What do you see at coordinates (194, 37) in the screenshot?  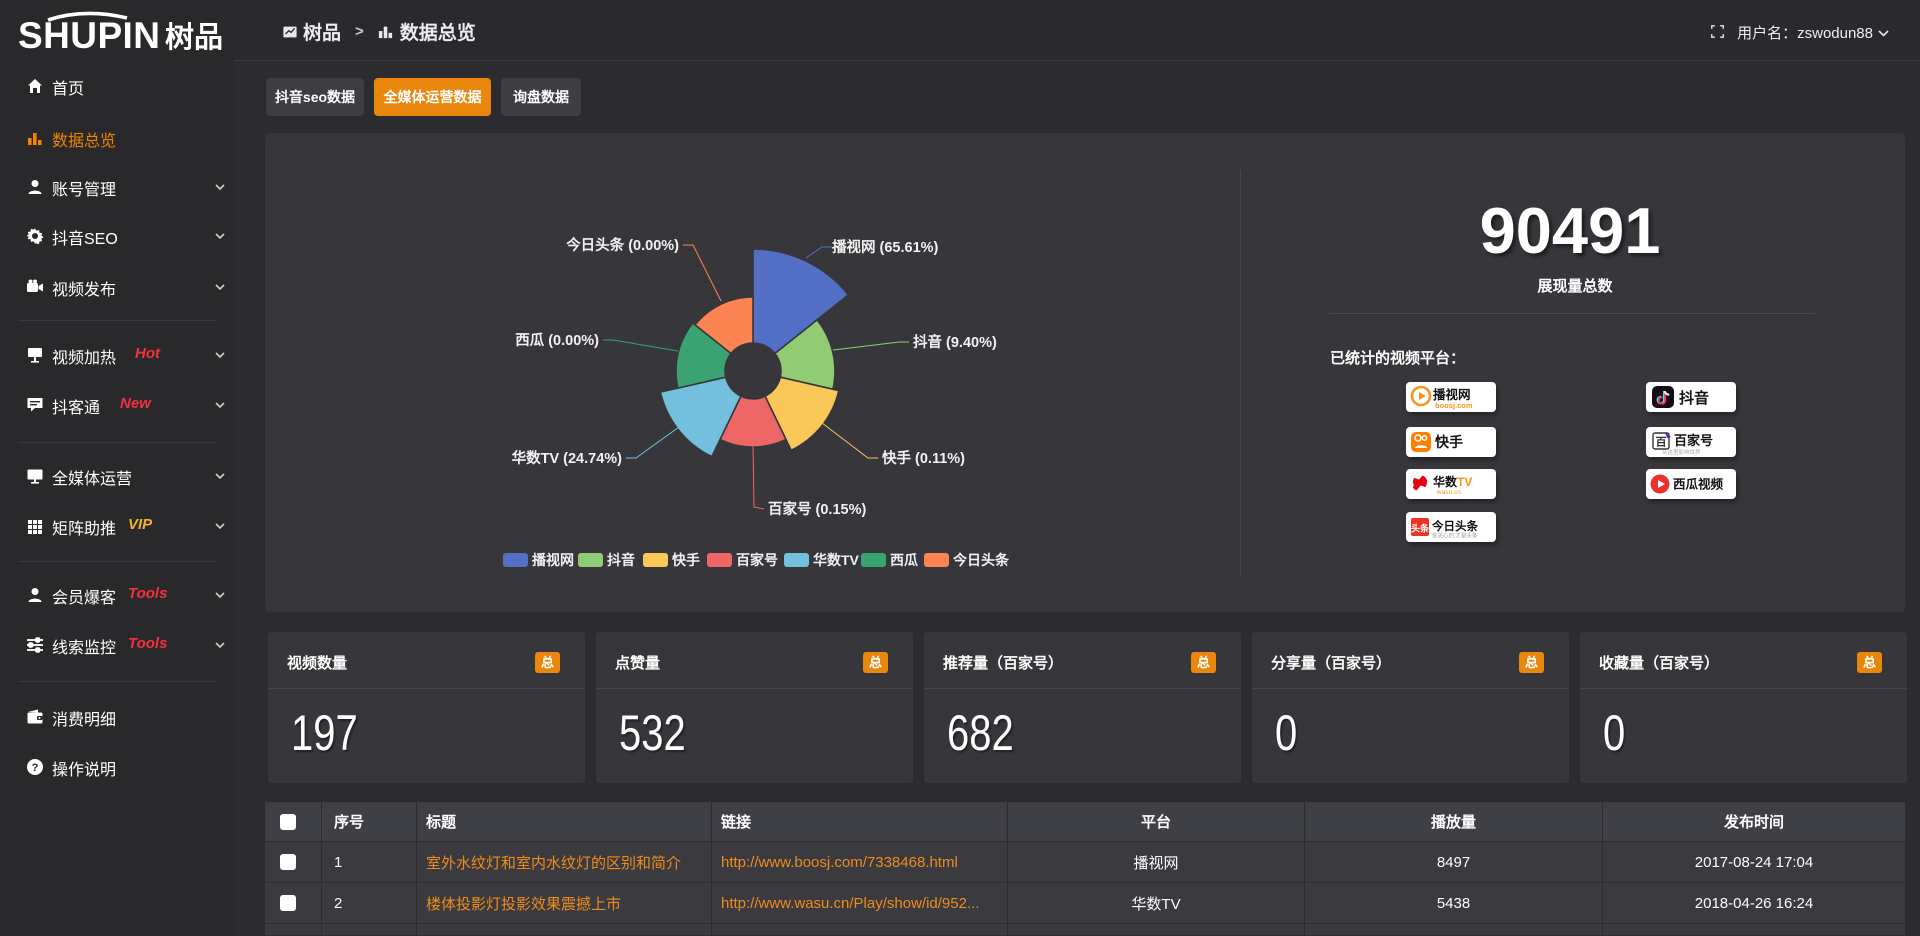 I see `svg-text: 树品` at bounding box center [194, 37].